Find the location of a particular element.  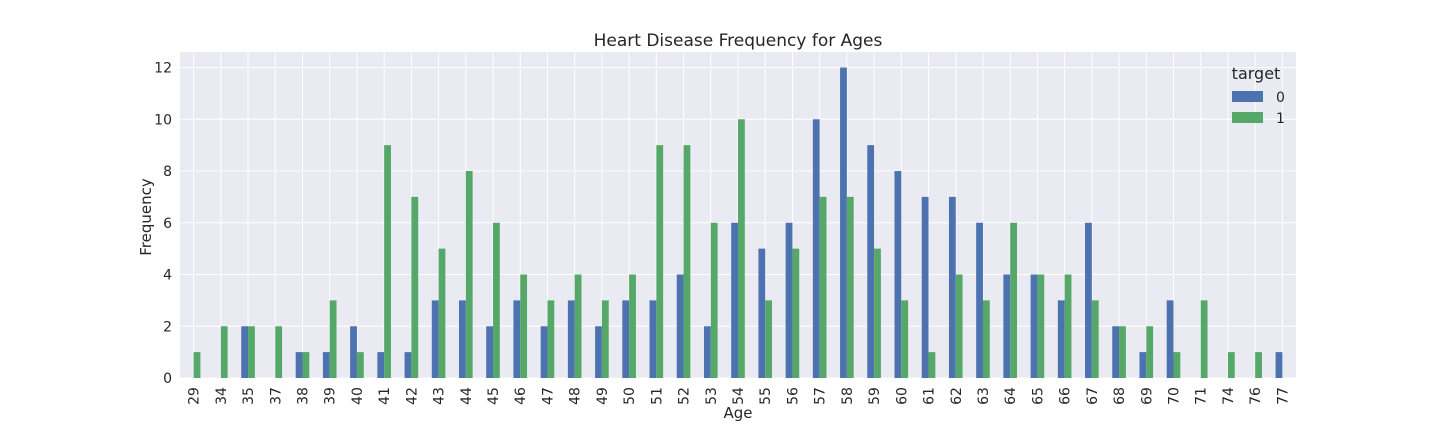

x-tick-label: 29 is located at coordinates (195, 396).